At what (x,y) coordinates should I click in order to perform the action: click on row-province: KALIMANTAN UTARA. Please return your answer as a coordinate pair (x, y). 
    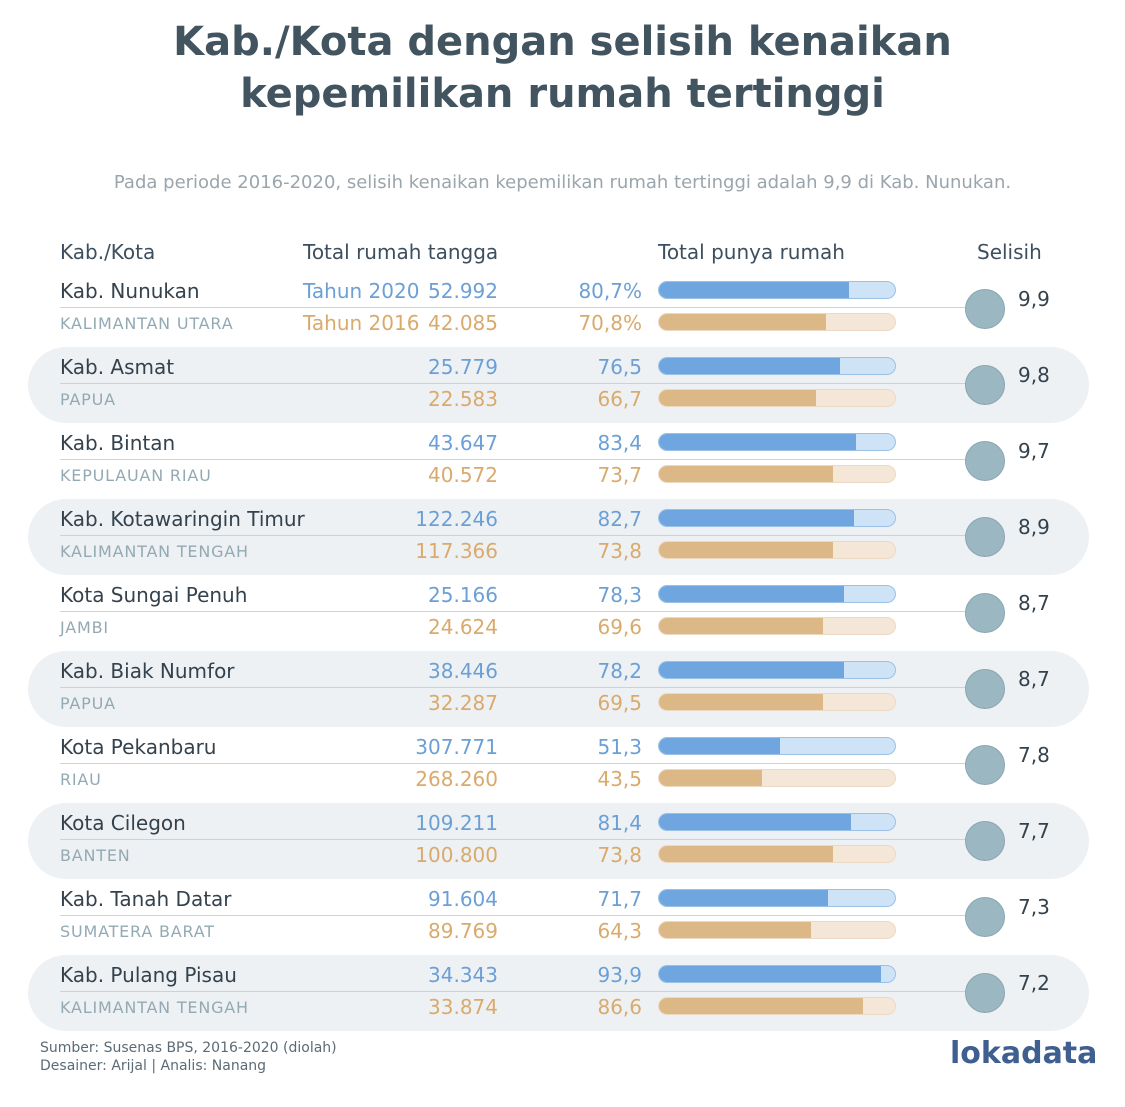
    Looking at the image, I should click on (147, 323).